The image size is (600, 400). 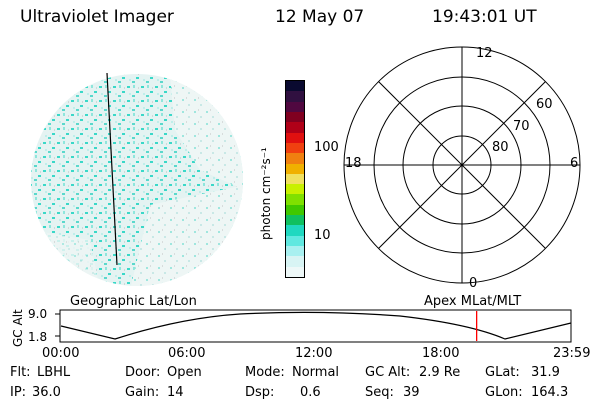 What do you see at coordinates (326, 147) in the screenshot?
I see `colorbar-tick-100: 100` at bounding box center [326, 147].